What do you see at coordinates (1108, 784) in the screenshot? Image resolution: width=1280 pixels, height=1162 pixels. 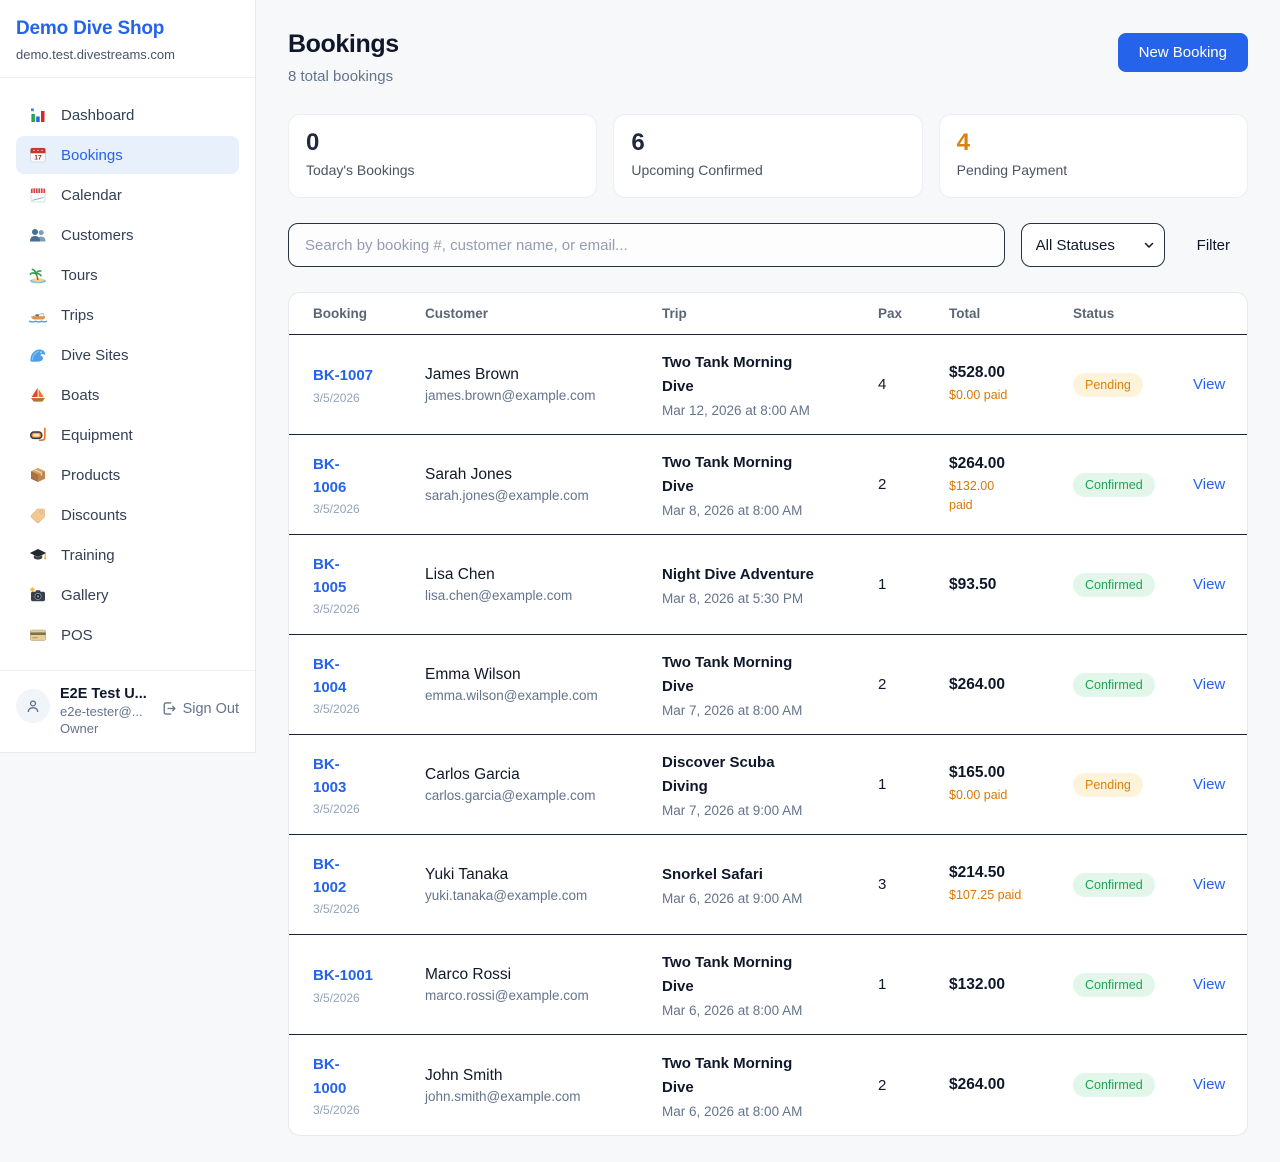 I see `status-badge: Pending` at bounding box center [1108, 784].